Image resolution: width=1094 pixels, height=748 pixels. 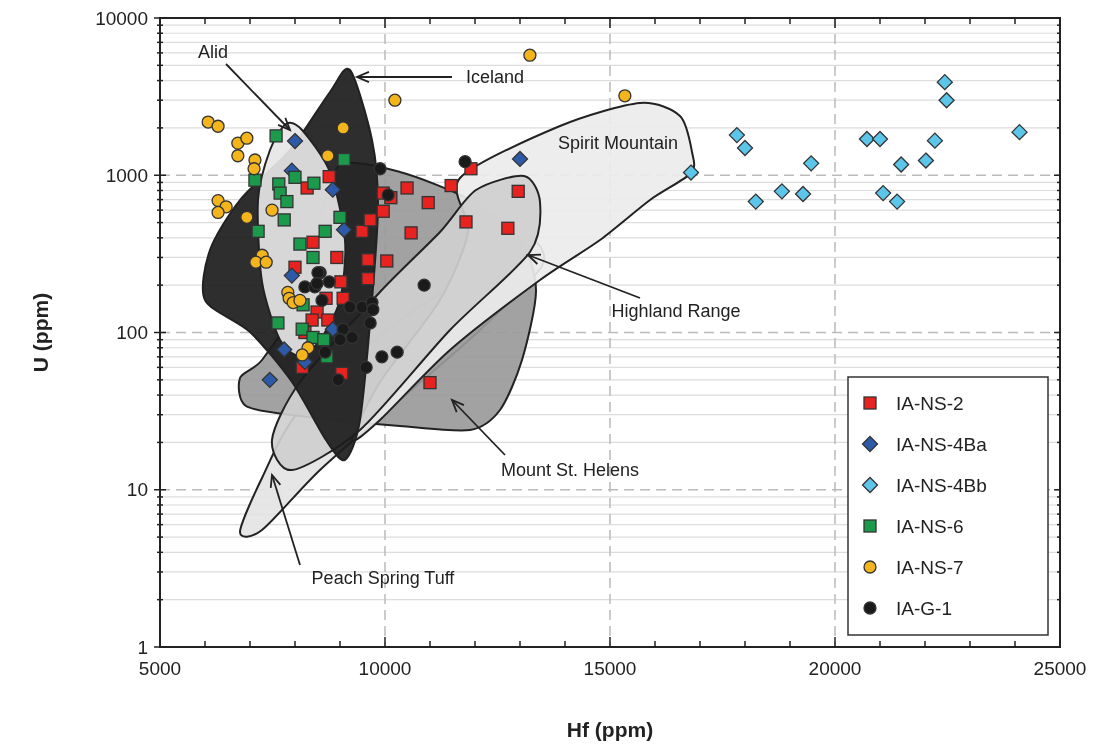 I want to click on y-tick-label: 1, so click(x=142, y=647).